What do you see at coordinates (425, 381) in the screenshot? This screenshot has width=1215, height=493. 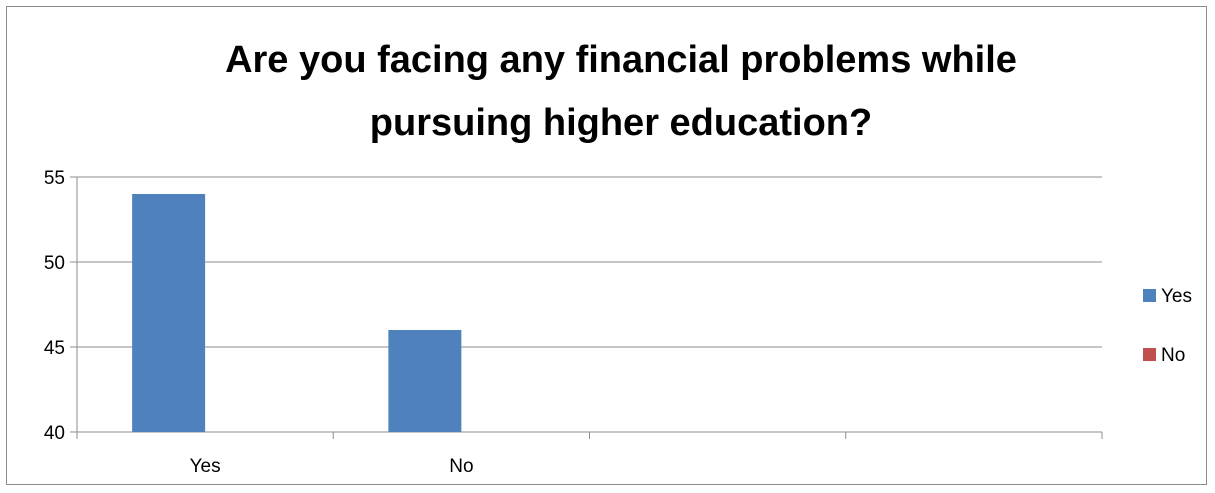 I see `bar-no` at bounding box center [425, 381].